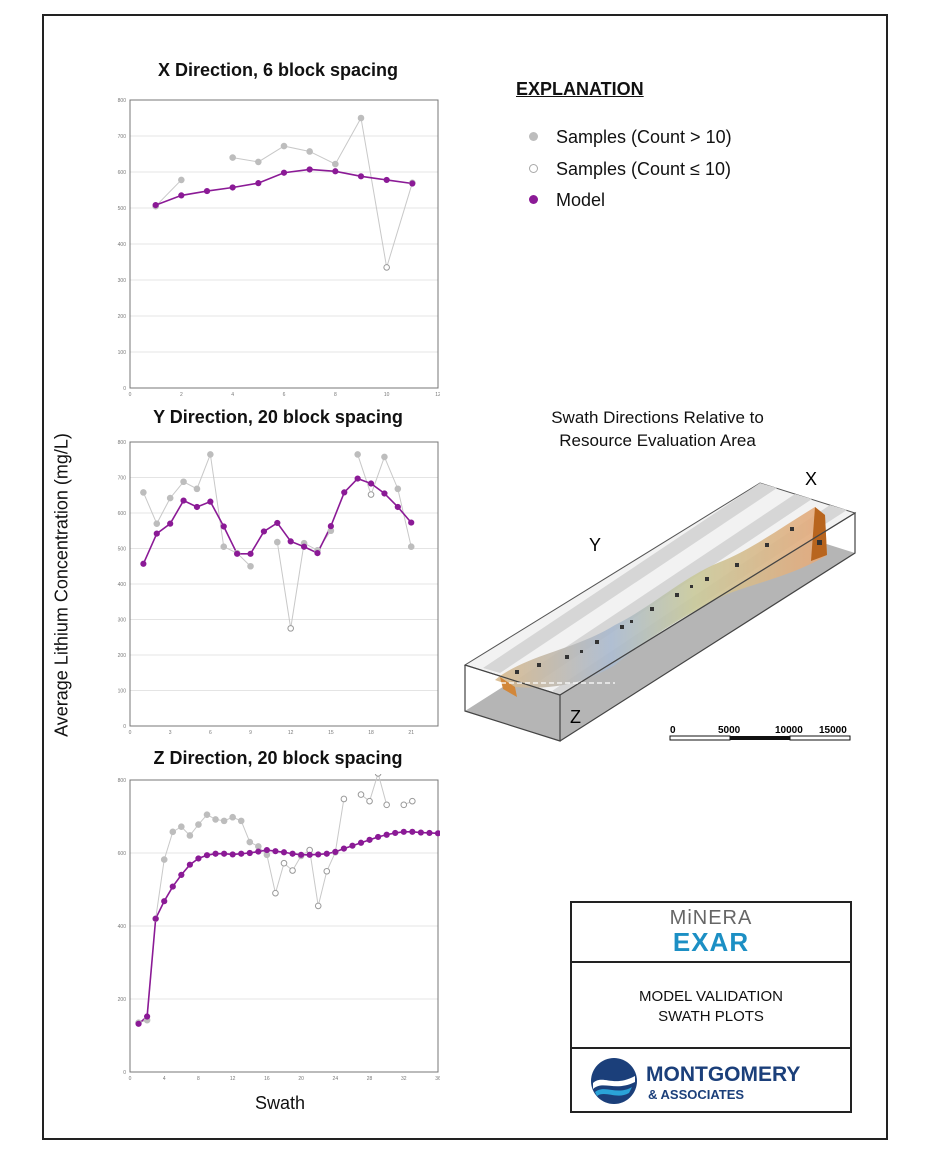 This screenshot has width=931, height=1156. I want to click on minera-exar-logo: MiNERA EXAR, so click(711, 933).